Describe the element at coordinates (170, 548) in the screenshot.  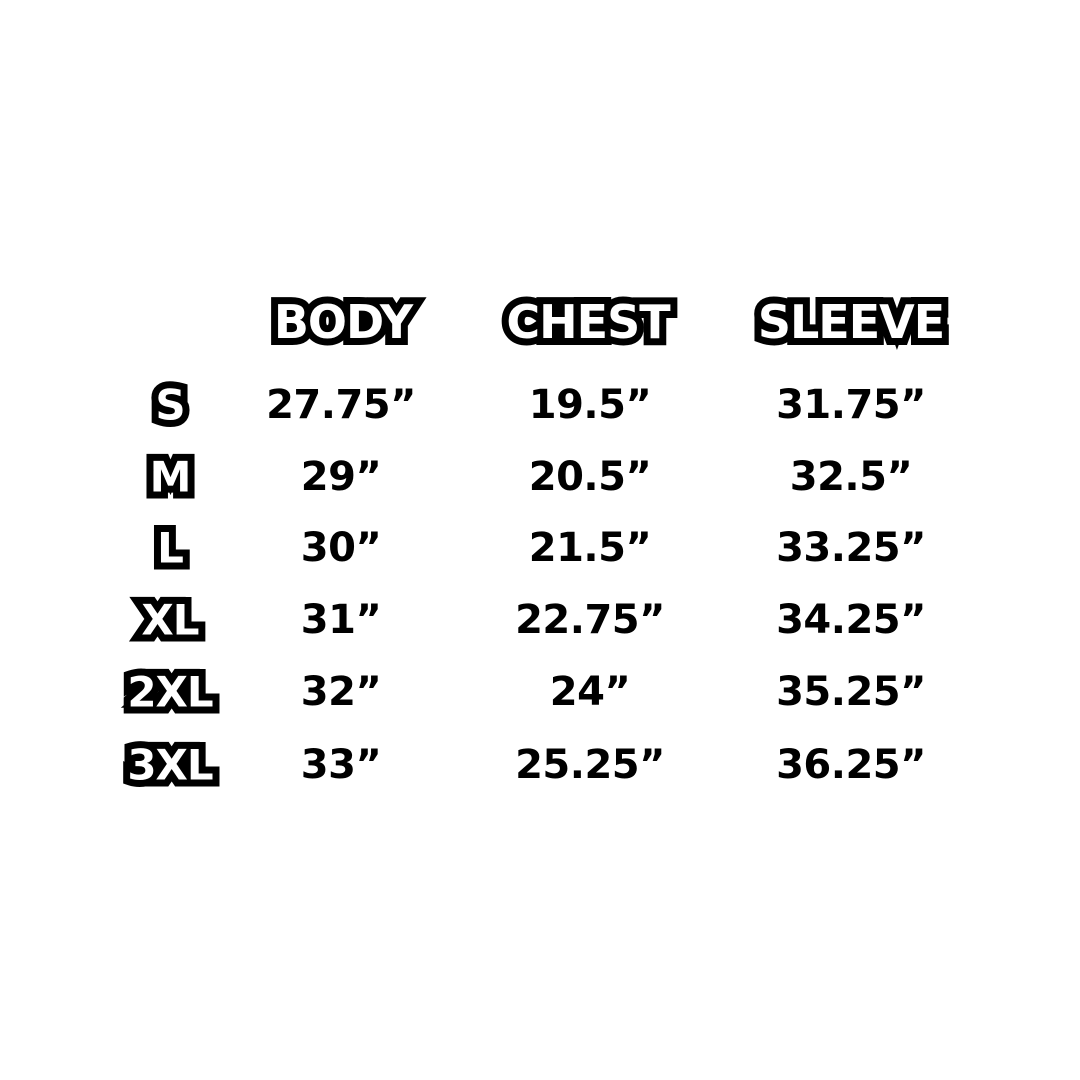
I see `size-label: L` at that location.